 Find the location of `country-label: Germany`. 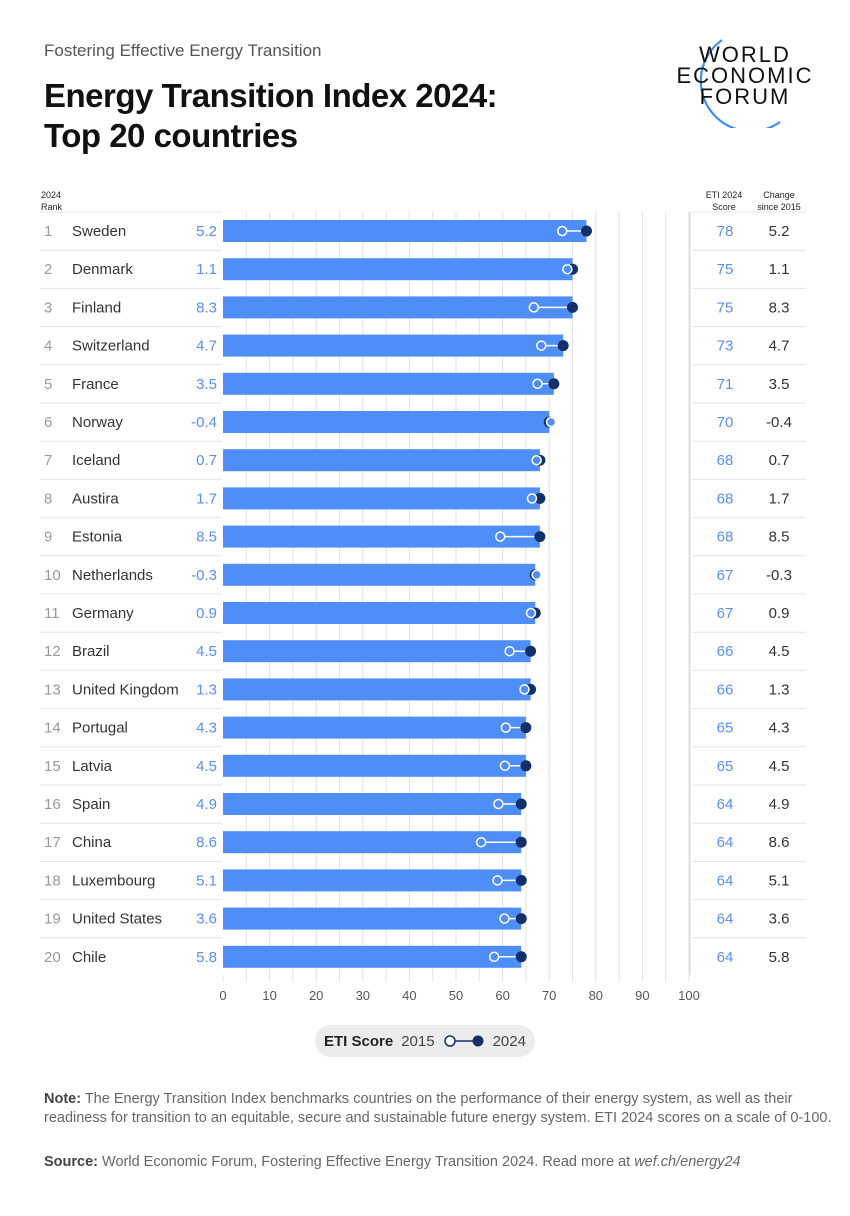

country-label: Germany is located at coordinates (103, 613).